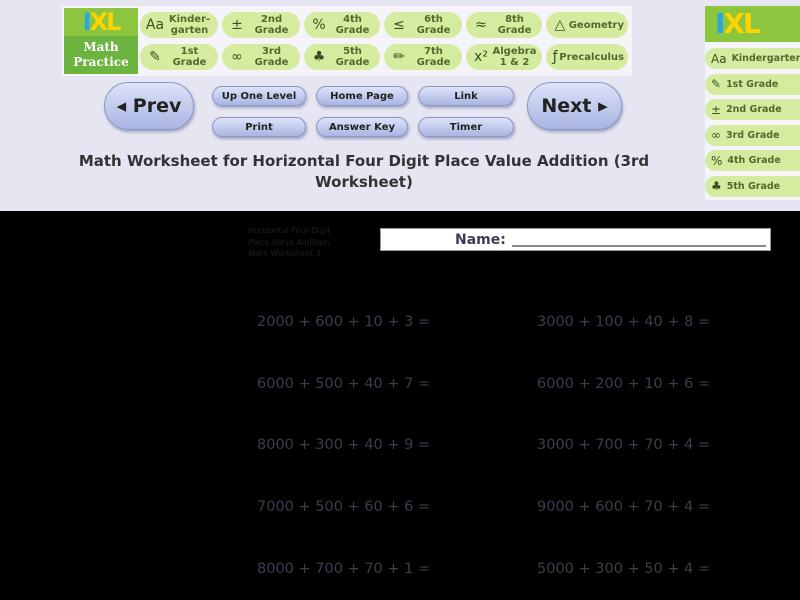  I want to click on grade-link: ♣ 5th Grade, so click(342, 57).